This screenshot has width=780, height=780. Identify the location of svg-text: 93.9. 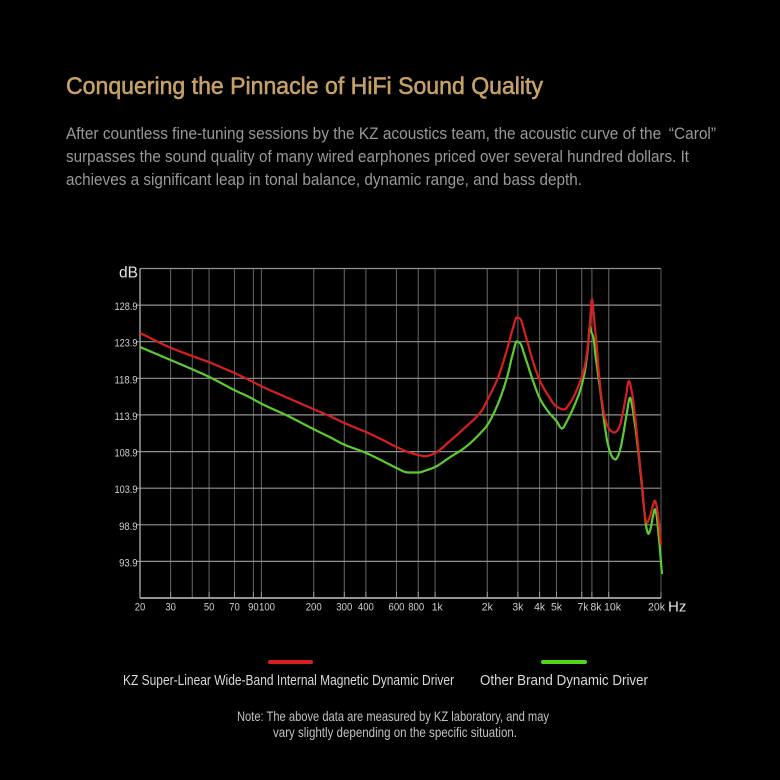
(128, 563).